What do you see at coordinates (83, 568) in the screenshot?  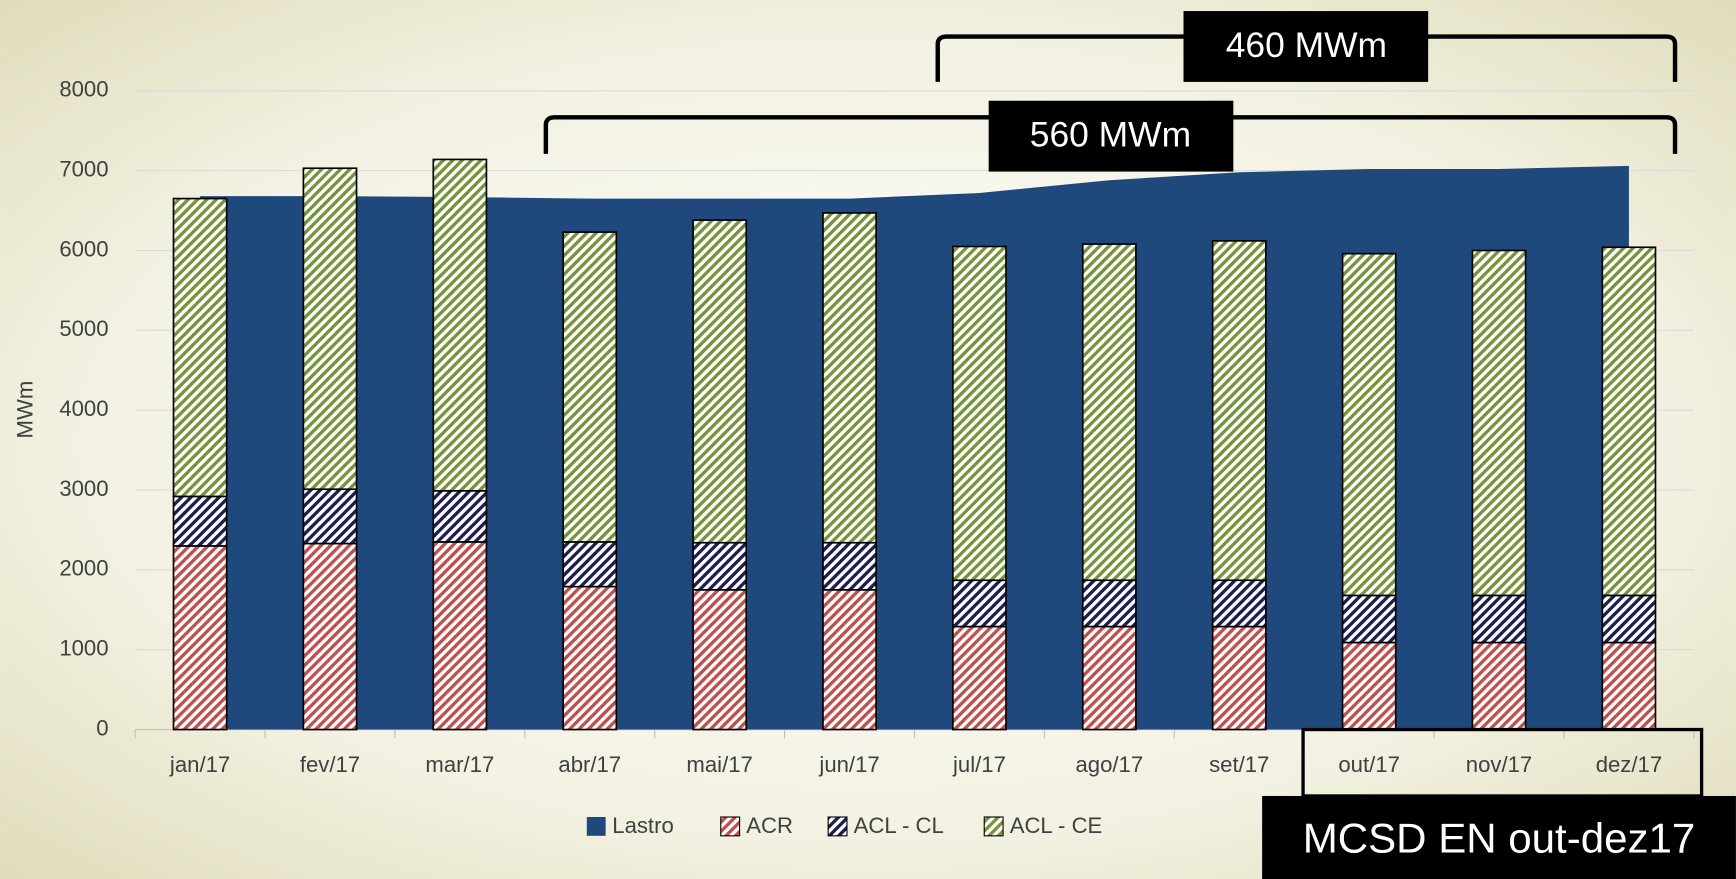 I see `y-tick-label: 2000` at bounding box center [83, 568].